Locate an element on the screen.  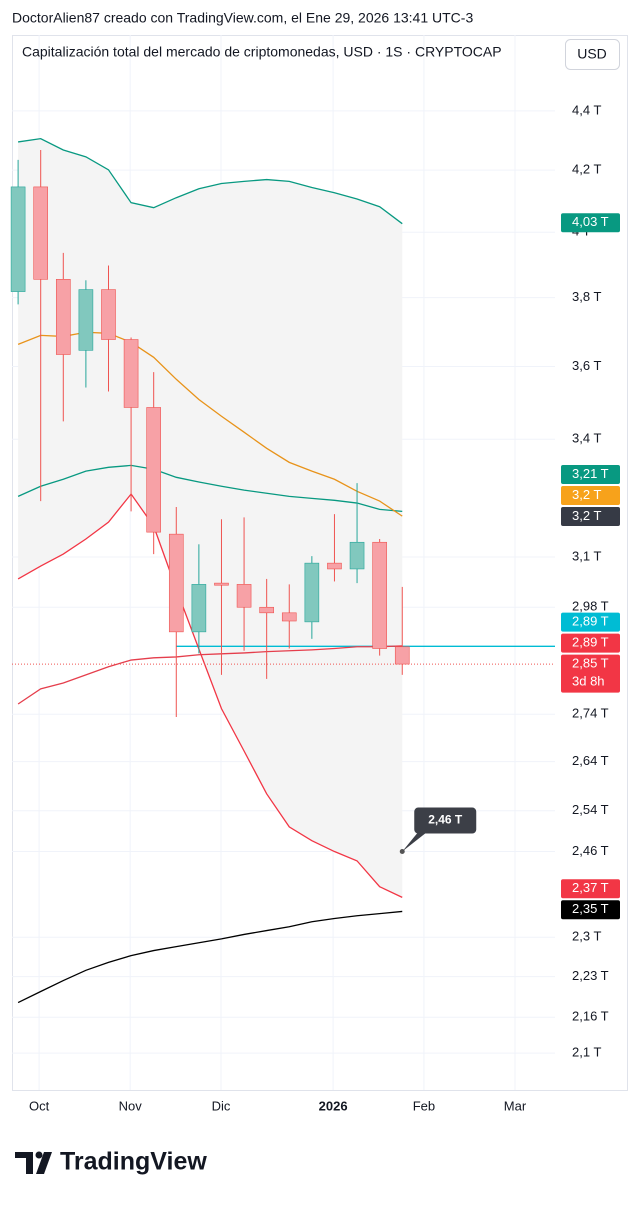
y-tick-label: 3,4 T is located at coordinates (586, 438).